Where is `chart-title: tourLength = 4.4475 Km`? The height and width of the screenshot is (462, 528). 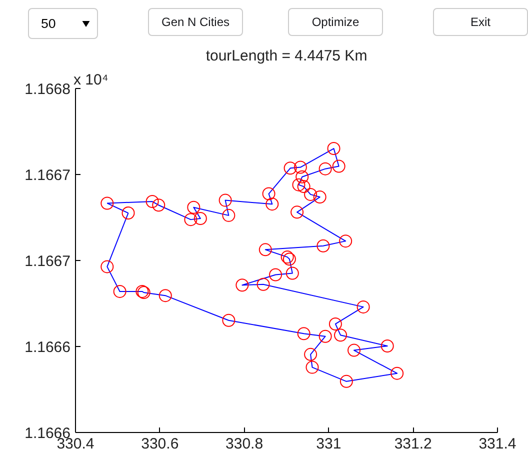
chart-title: tourLength = 4.4475 Km is located at coordinates (287, 56).